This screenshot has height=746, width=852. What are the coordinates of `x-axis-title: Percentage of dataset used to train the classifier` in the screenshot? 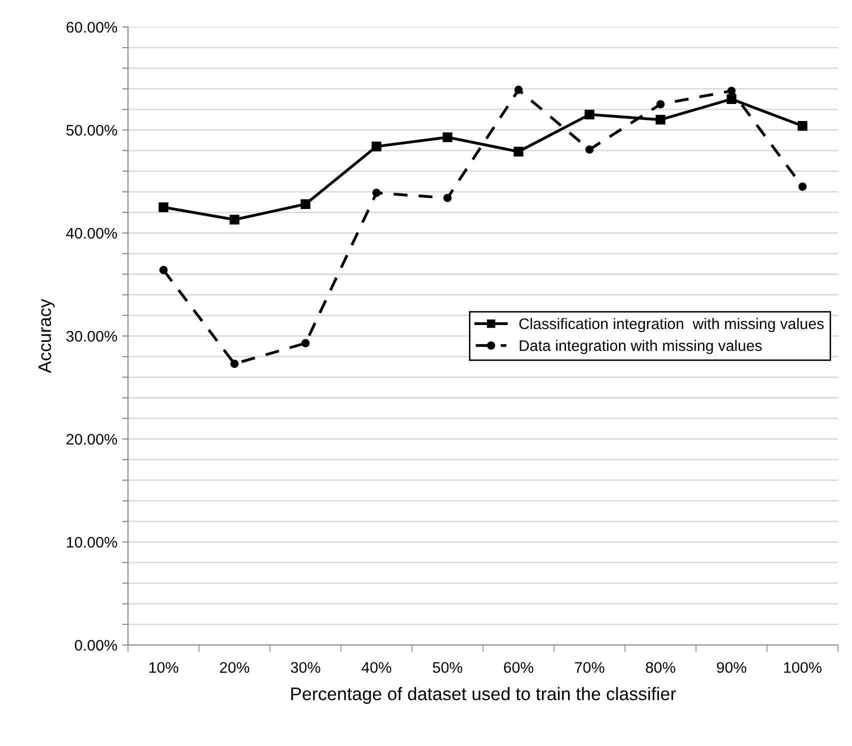 It's located at (483, 695).